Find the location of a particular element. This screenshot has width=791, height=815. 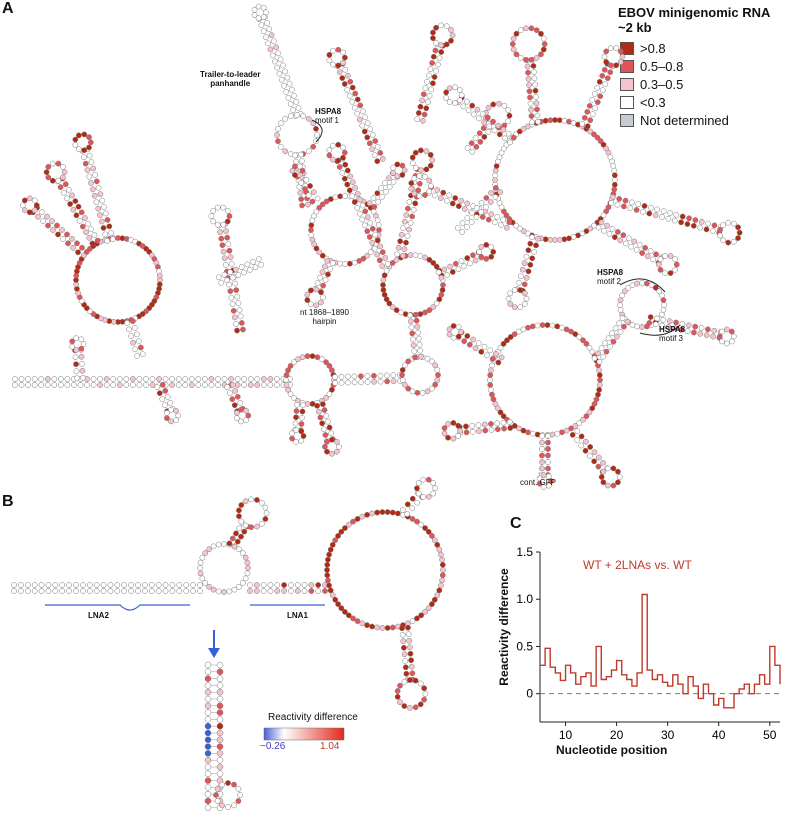

mid-loop is located at coordinates (439, 299).